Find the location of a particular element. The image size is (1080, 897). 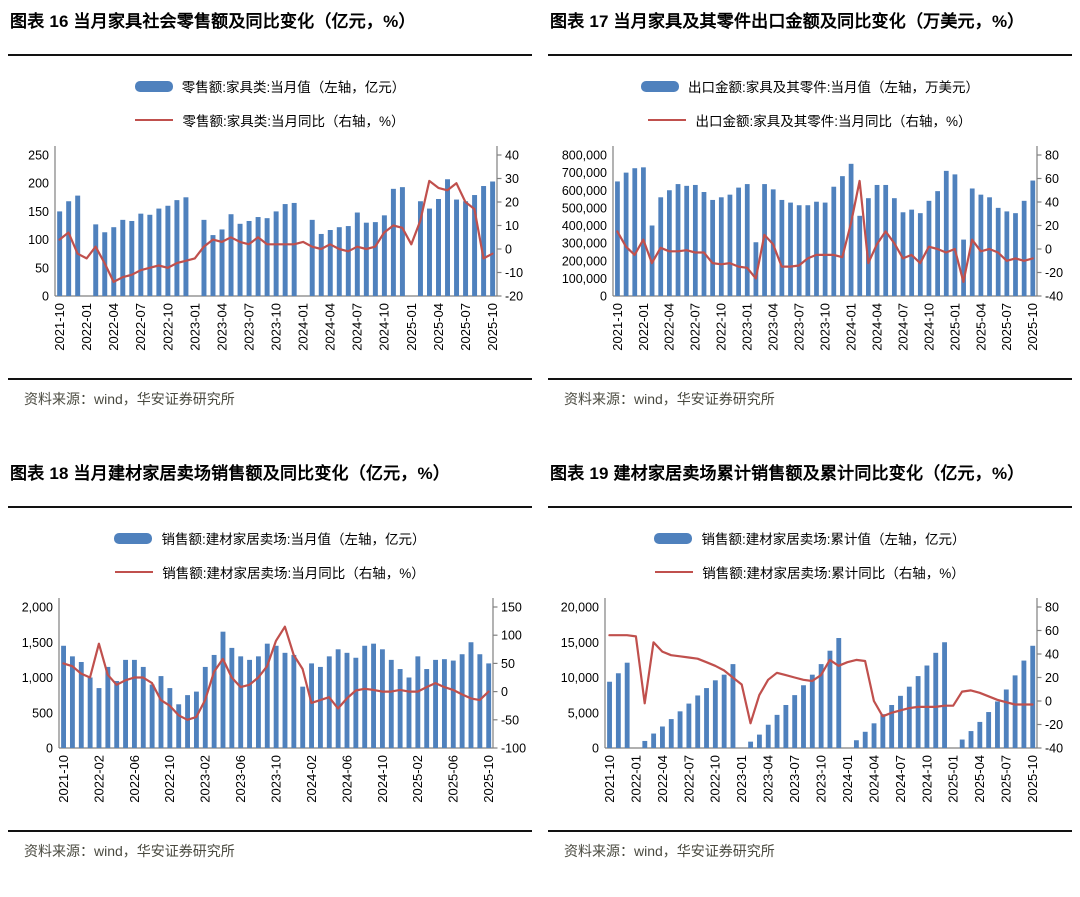

figure-17-source: 资料来源：wind，华安证券研究所 is located at coordinates (669, 399).